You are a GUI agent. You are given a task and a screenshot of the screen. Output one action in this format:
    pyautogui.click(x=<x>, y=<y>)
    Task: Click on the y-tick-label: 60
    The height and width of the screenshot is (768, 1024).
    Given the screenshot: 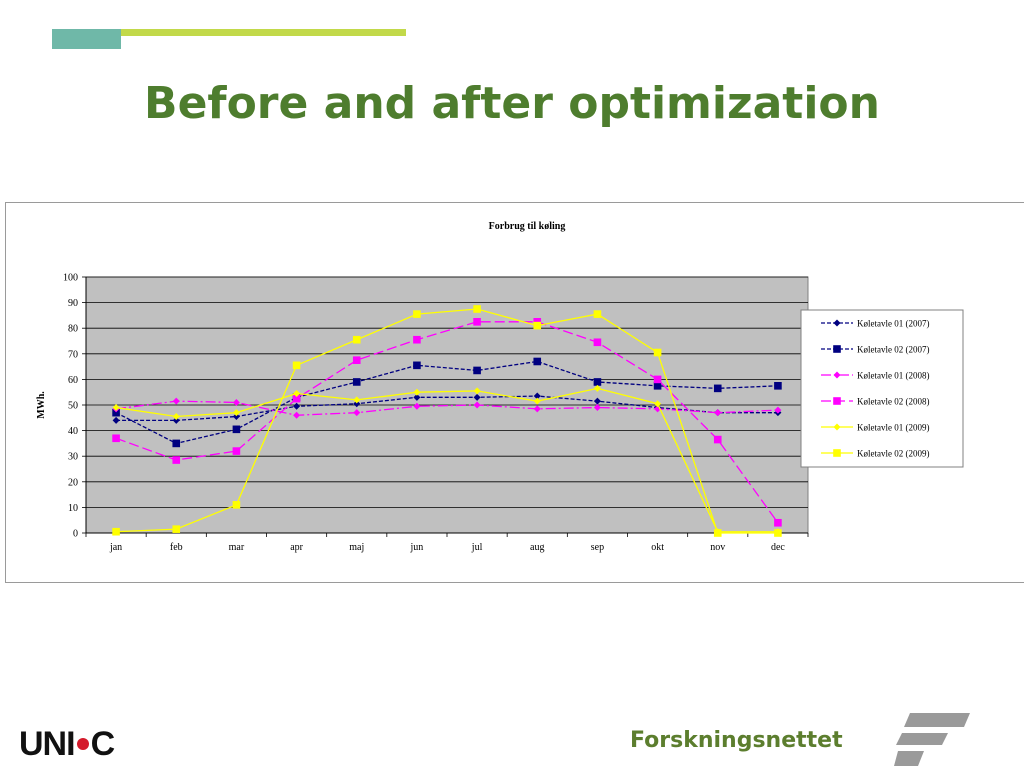 What is the action you would take?
    pyautogui.click(x=73, y=380)
    